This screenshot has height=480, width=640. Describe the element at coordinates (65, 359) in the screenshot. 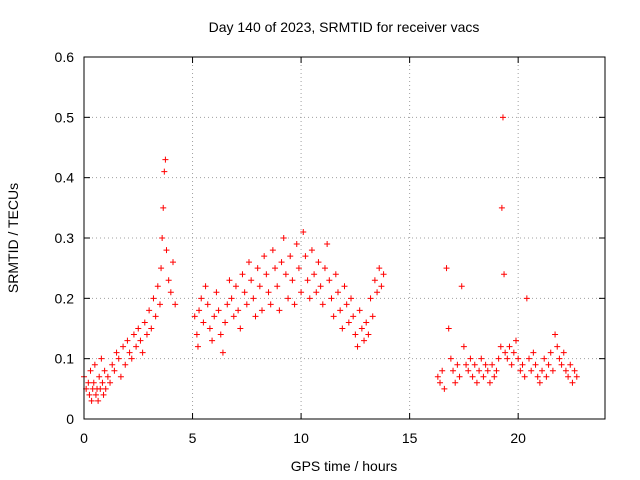

I see `y-tick-label: 0.1` at that location.